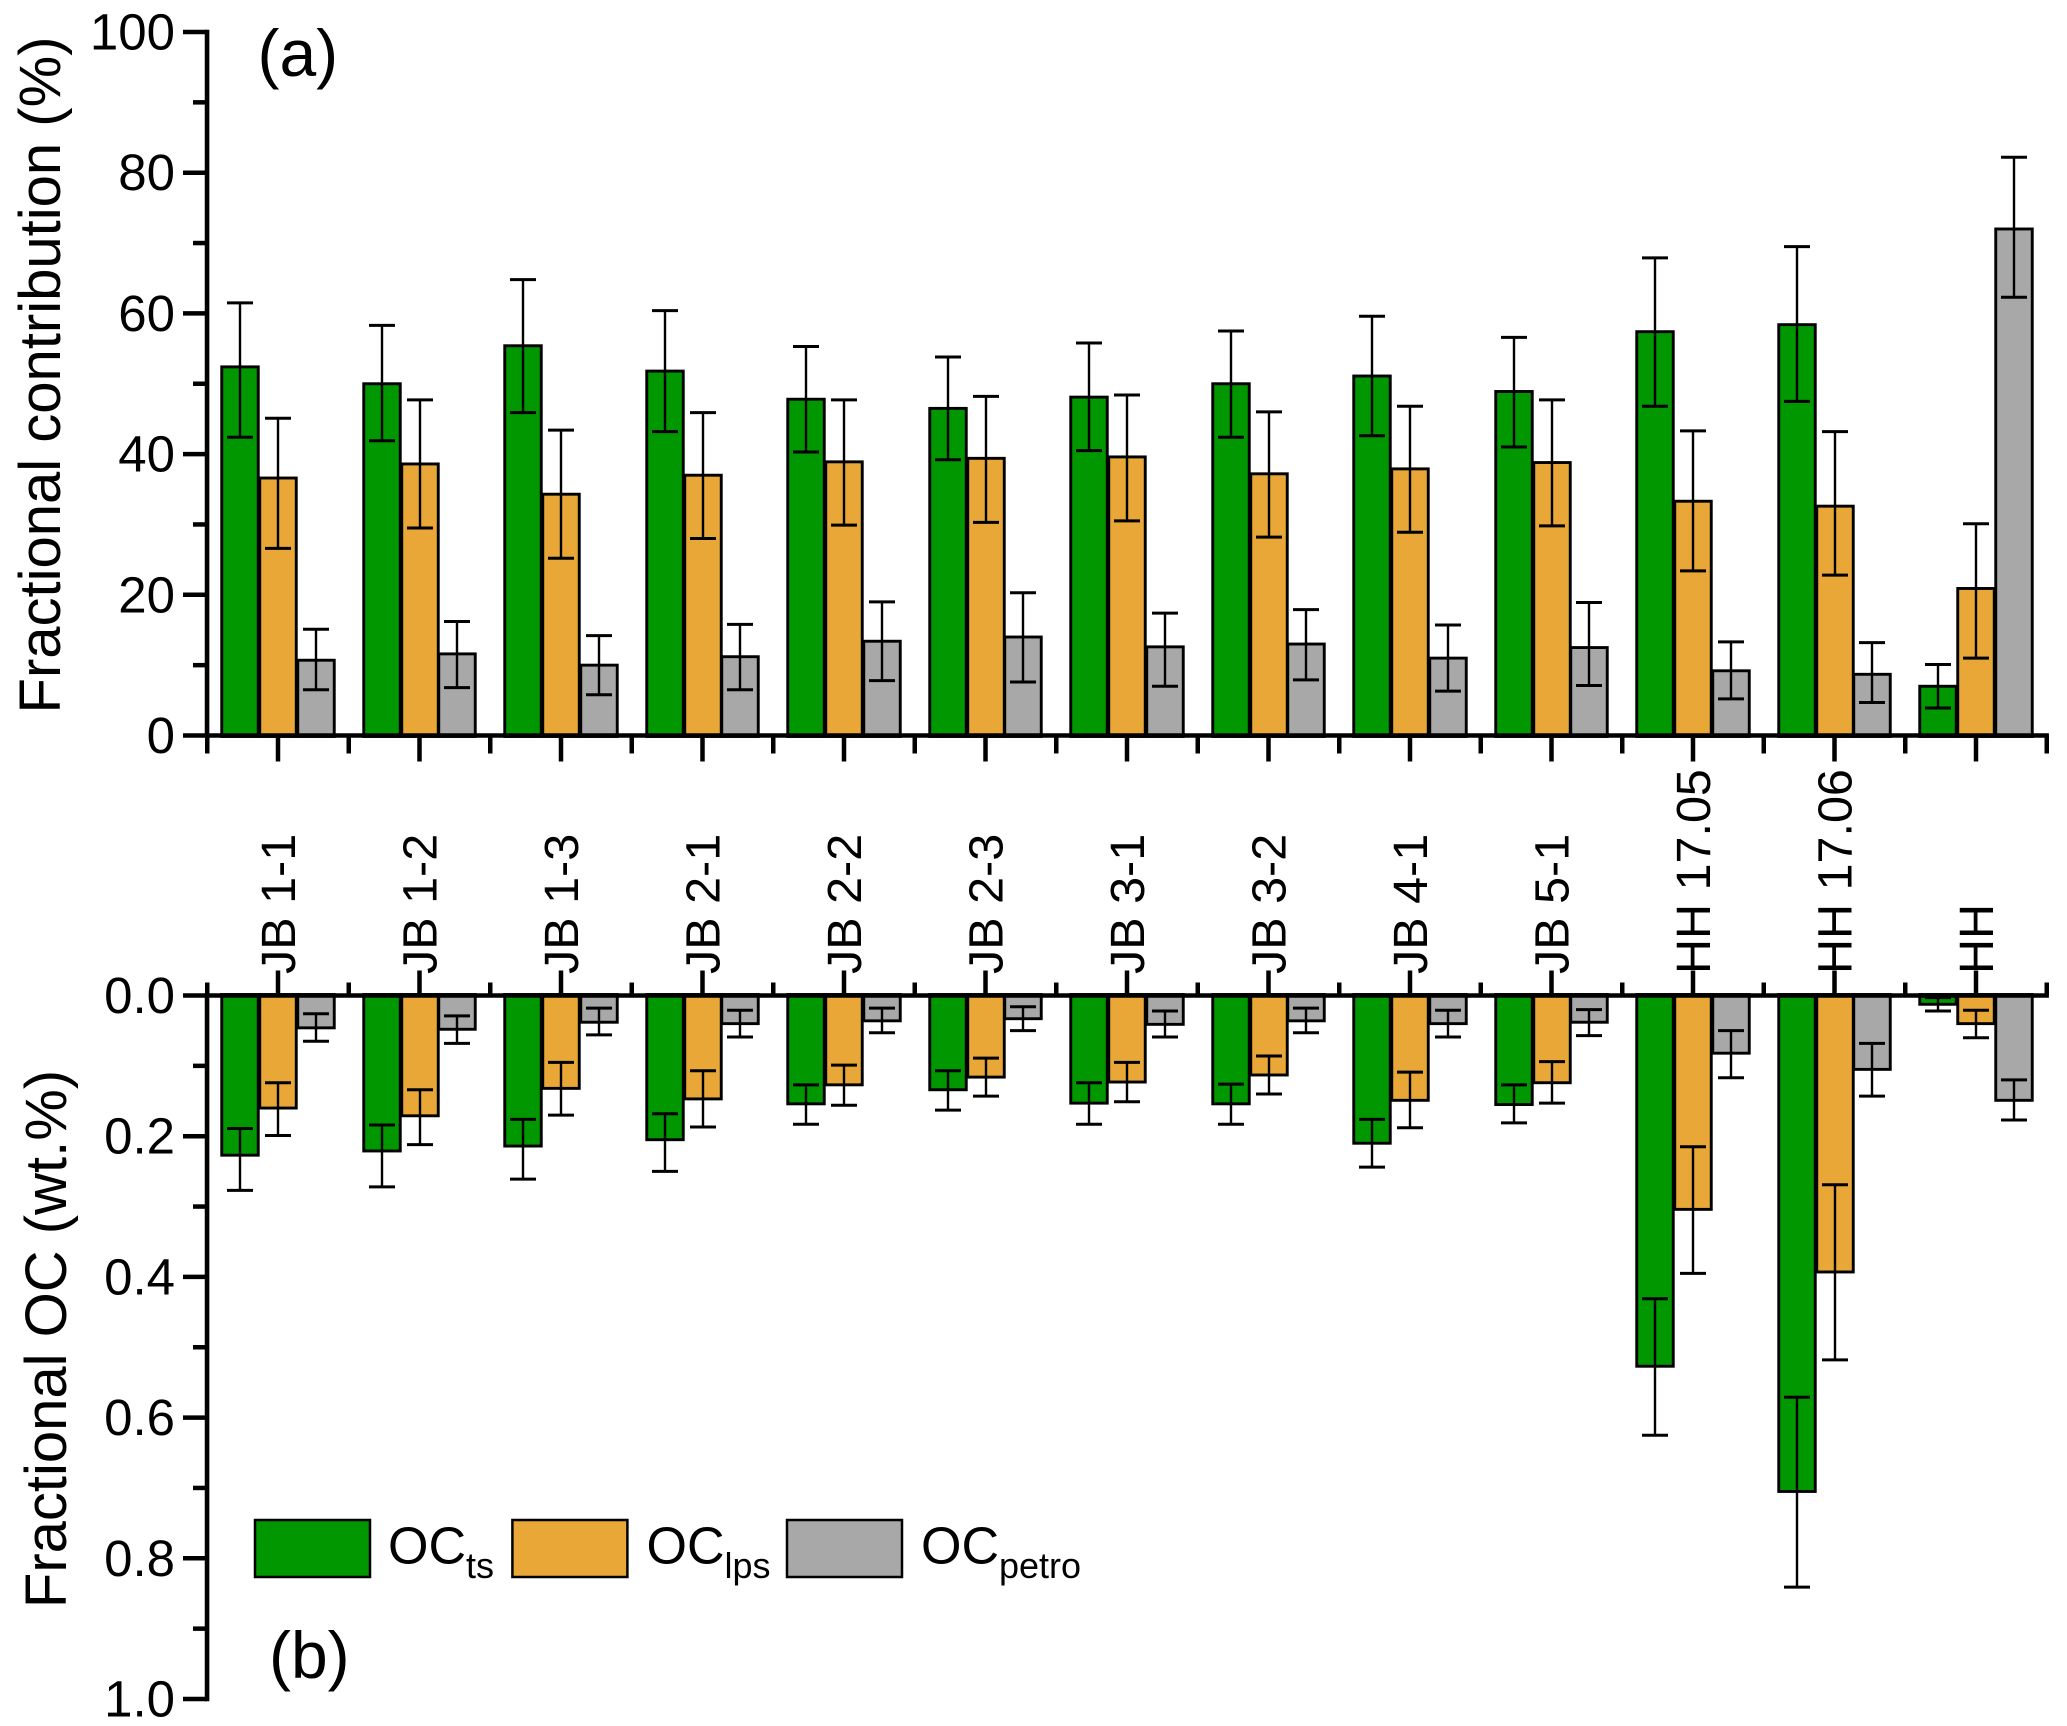 The image size is (2067, 1726). What do you see at coordinates (1411, 904) in the screenshot?
I see `svg-text: JB 4-1` at bounding box center [1411, 904].